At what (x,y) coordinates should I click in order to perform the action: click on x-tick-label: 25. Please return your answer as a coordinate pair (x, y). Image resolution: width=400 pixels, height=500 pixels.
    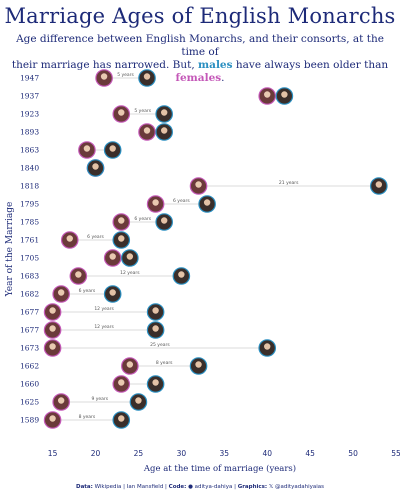
    Looking at the image, I should click on (139, 453).